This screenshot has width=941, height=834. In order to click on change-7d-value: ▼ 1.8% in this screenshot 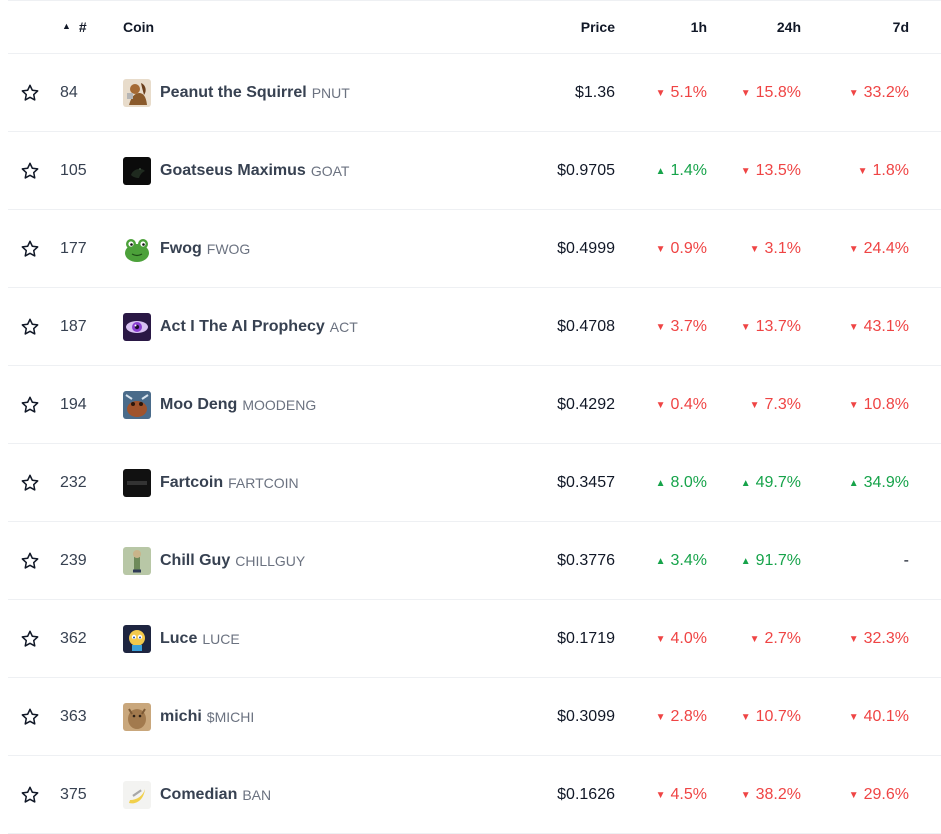, I will do `click(883, 171)`.